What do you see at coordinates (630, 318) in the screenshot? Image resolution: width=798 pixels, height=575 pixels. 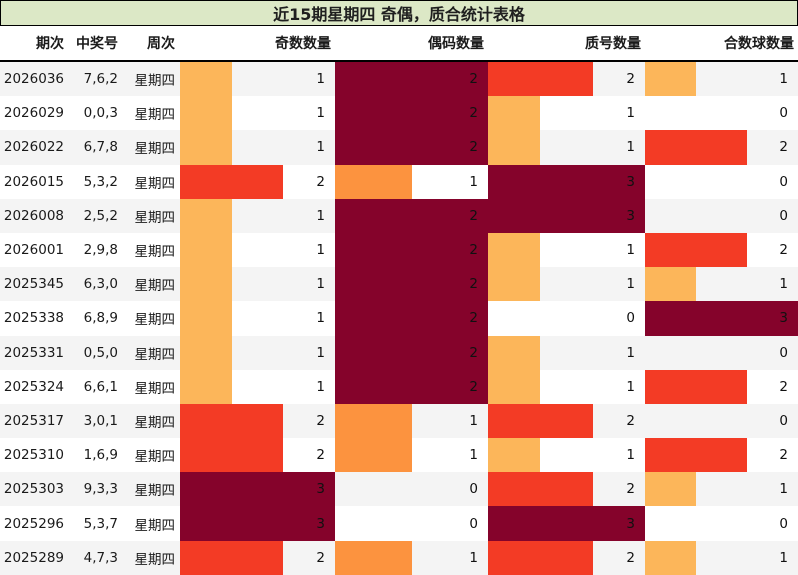 I see `prime-count-value: 0` at bounding box center [630, 318].